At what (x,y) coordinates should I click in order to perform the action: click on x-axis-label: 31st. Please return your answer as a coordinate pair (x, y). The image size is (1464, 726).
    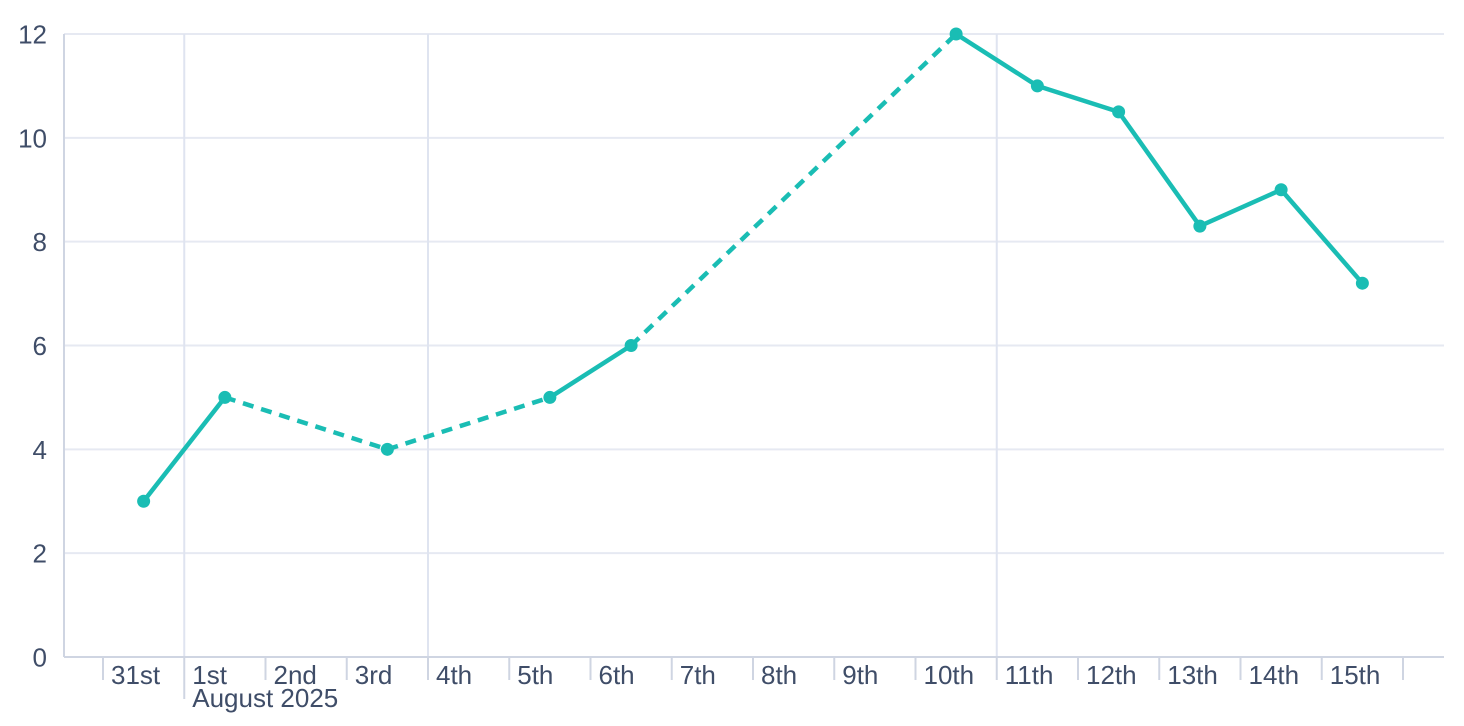
    Looking at the image, I should click on (136, 675).